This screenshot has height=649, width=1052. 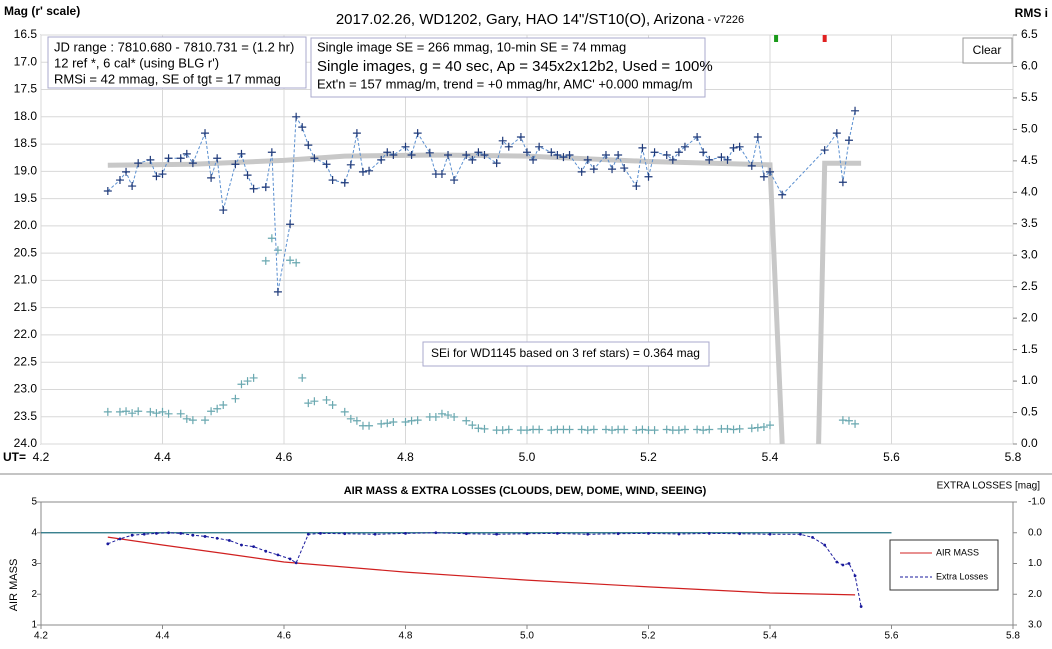 I want to click on y-tick-label: 17.0, so click(x=26, y=61).